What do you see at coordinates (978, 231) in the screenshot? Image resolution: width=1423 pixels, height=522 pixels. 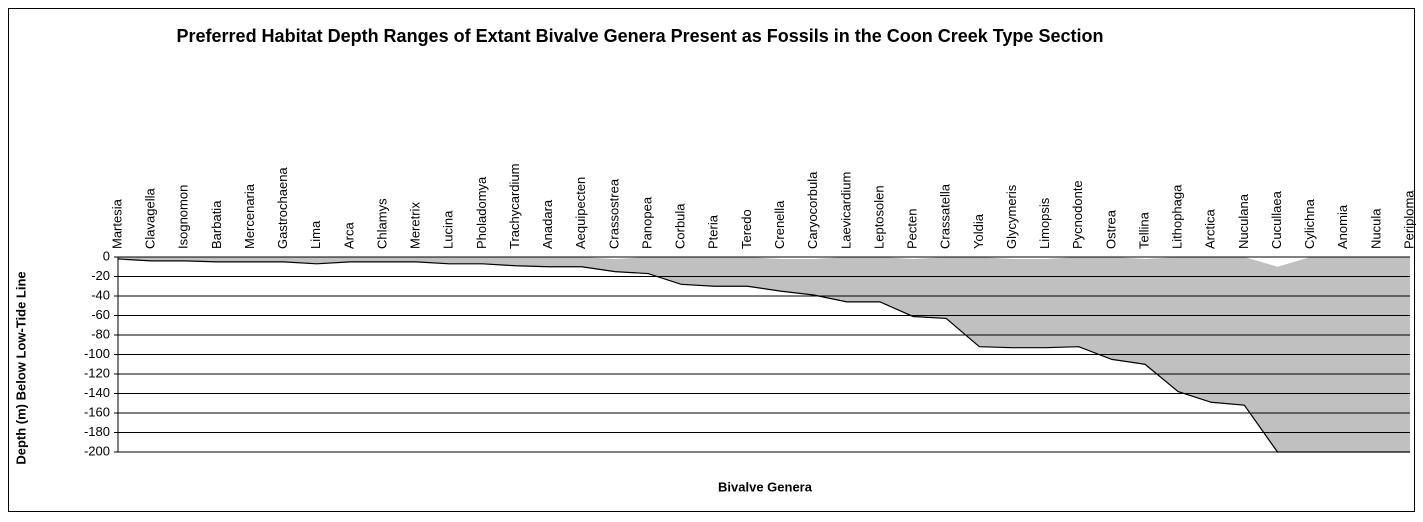 I see `x-tick-label: Yoldia` at bounding box center [978, 231].